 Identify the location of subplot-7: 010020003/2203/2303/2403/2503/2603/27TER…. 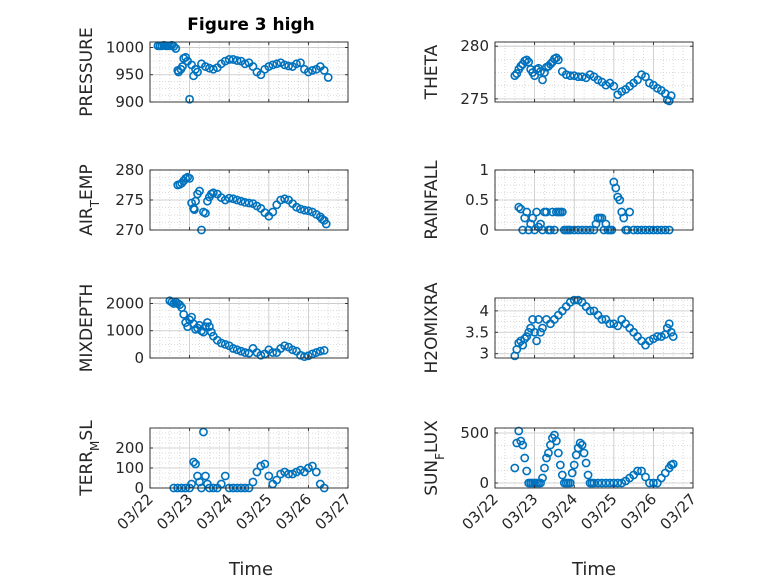
(216, 477).